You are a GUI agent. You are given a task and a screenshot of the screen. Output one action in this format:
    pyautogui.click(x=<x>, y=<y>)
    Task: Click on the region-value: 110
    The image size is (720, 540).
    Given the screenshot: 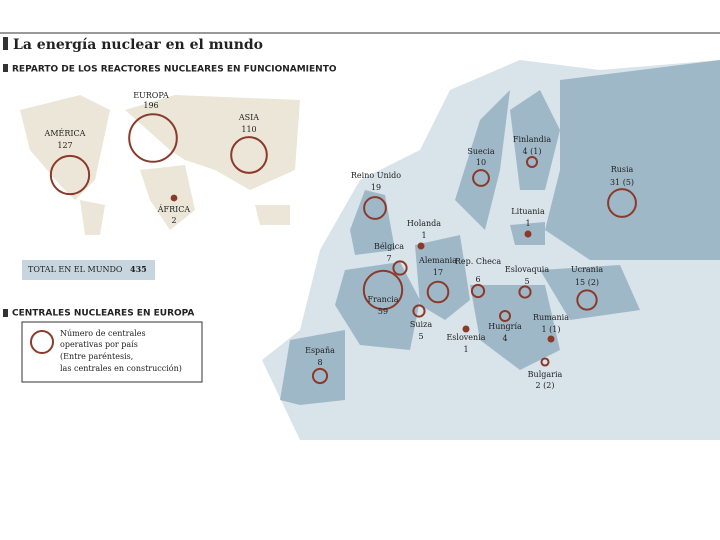 What is the action you would take?
    pyautogui.click(x=248, y=129)
    